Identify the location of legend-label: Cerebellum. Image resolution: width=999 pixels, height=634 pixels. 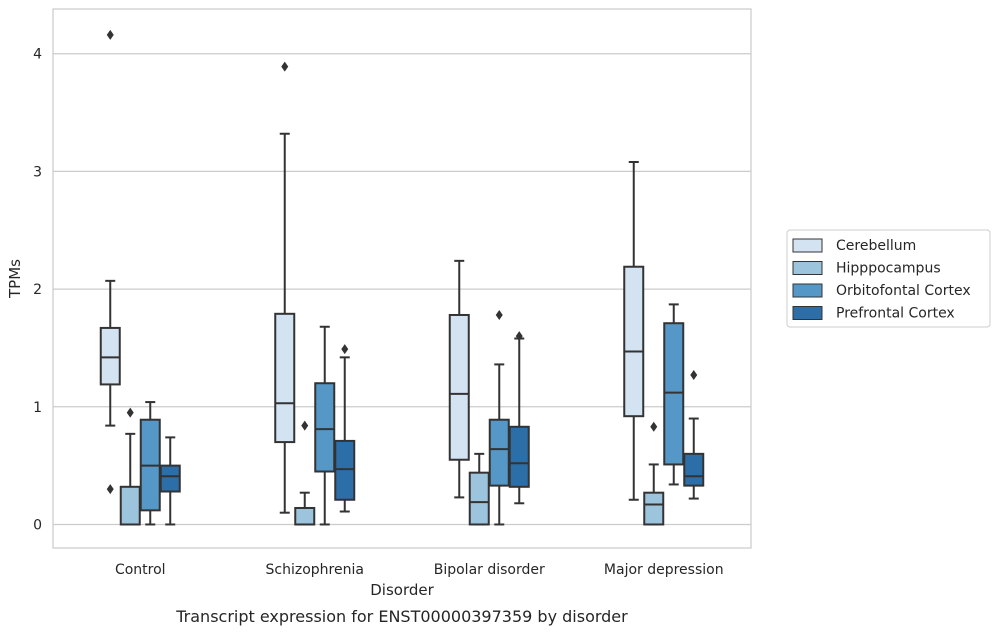
(876, 246).